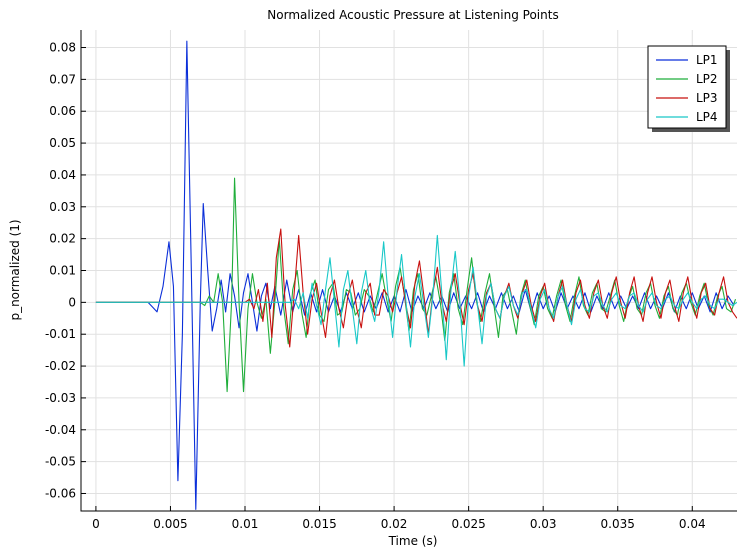  What do you see at coordinates (468, 524) in the screenshot?
I see `x-tick-label: 0.025` at bounding box center [468, 524].